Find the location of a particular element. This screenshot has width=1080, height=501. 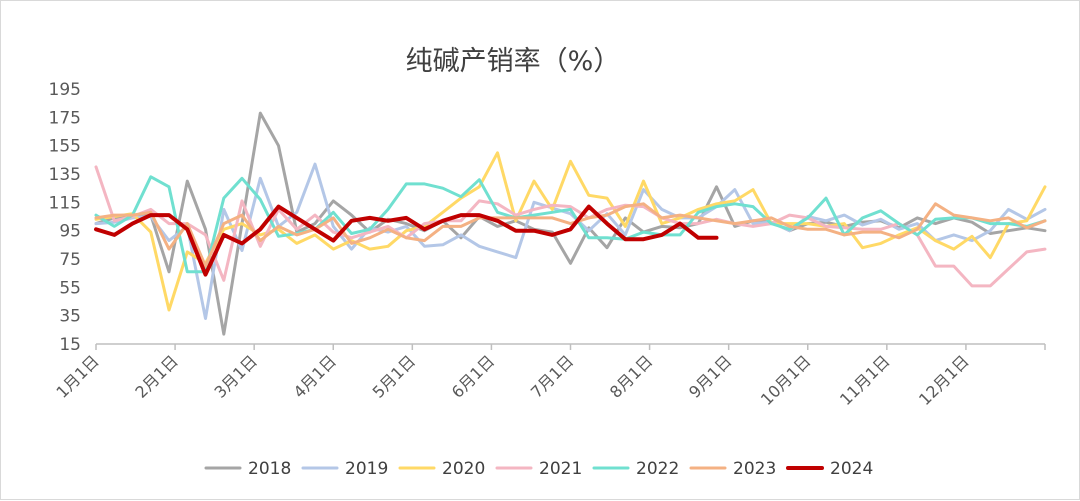

y-tick-label: 55 is located at coordinates (70, 288).